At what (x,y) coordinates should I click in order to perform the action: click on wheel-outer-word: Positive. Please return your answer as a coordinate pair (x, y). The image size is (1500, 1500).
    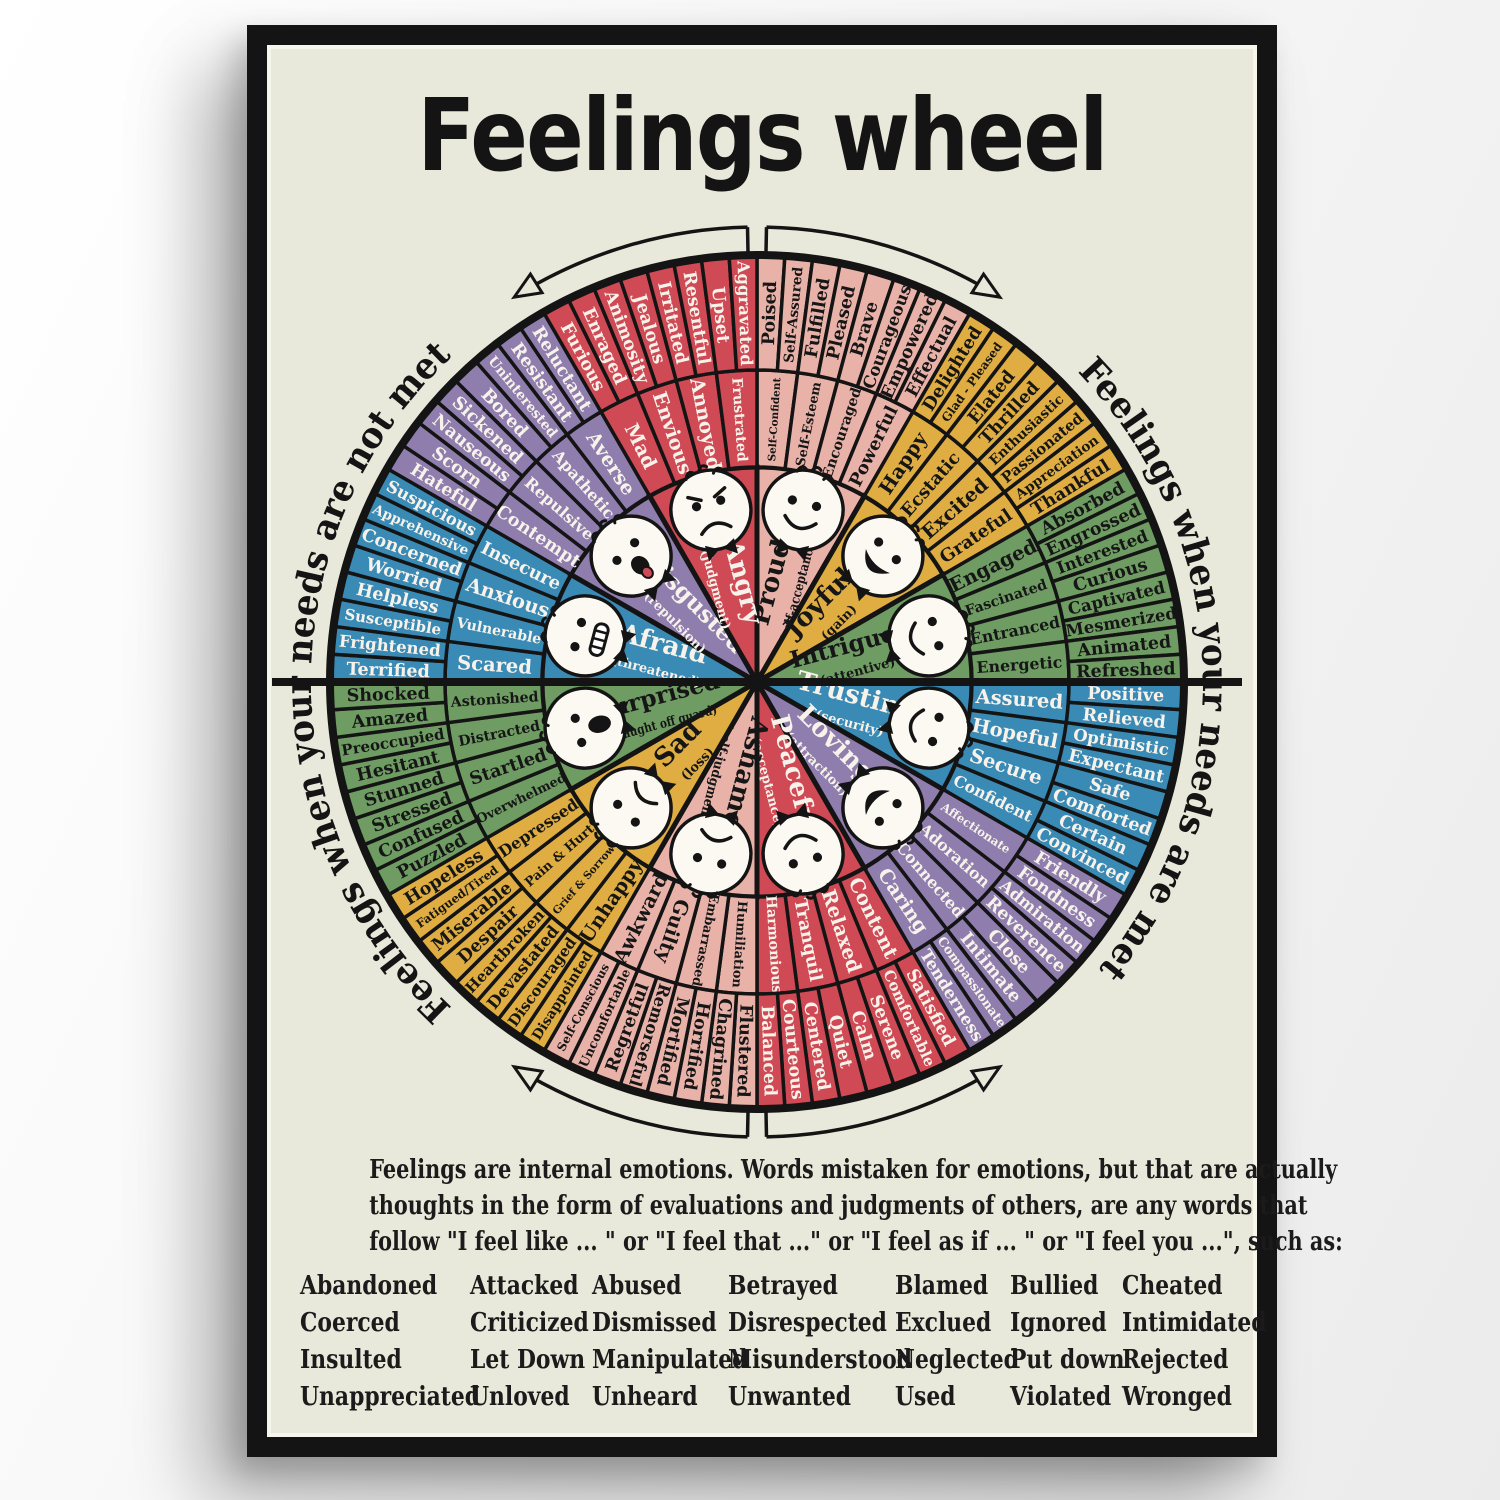
    Looking at the image, I should click on (1126, 695).